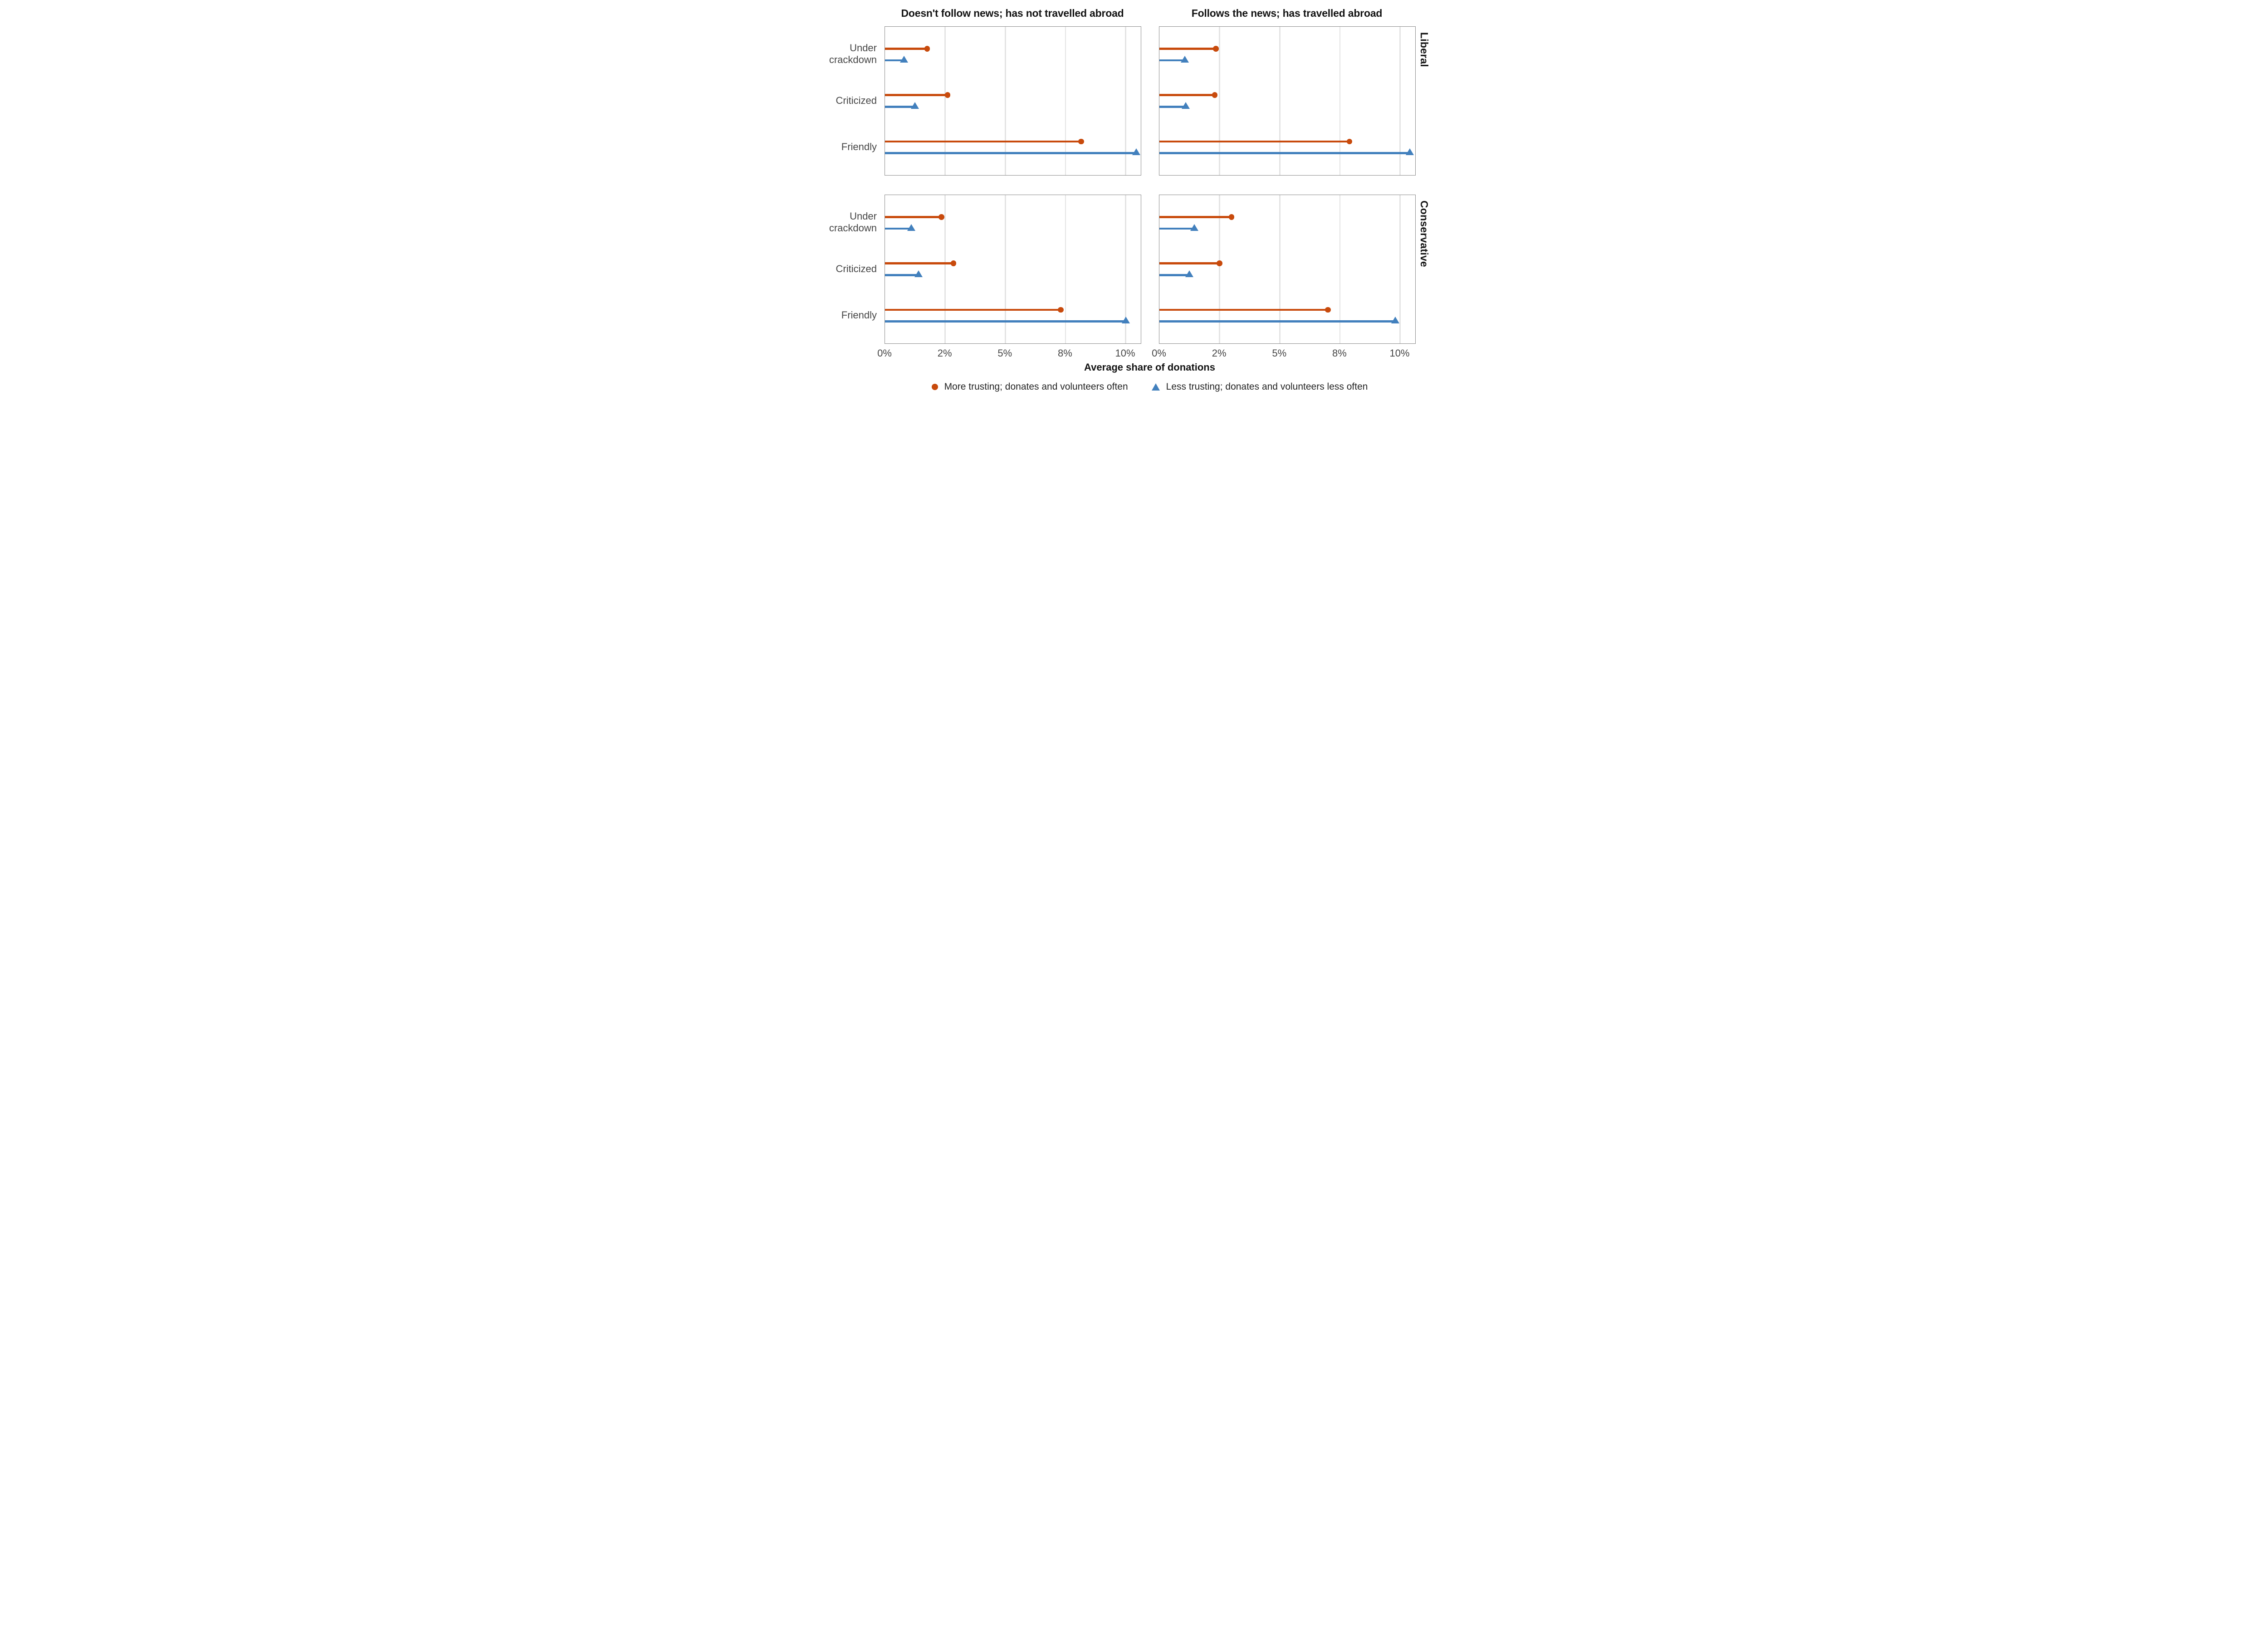 The height and width of the screenshot is (1633, 2268). I want to click on x-tick-label-1-8%: 8%, so click(1340, 353).